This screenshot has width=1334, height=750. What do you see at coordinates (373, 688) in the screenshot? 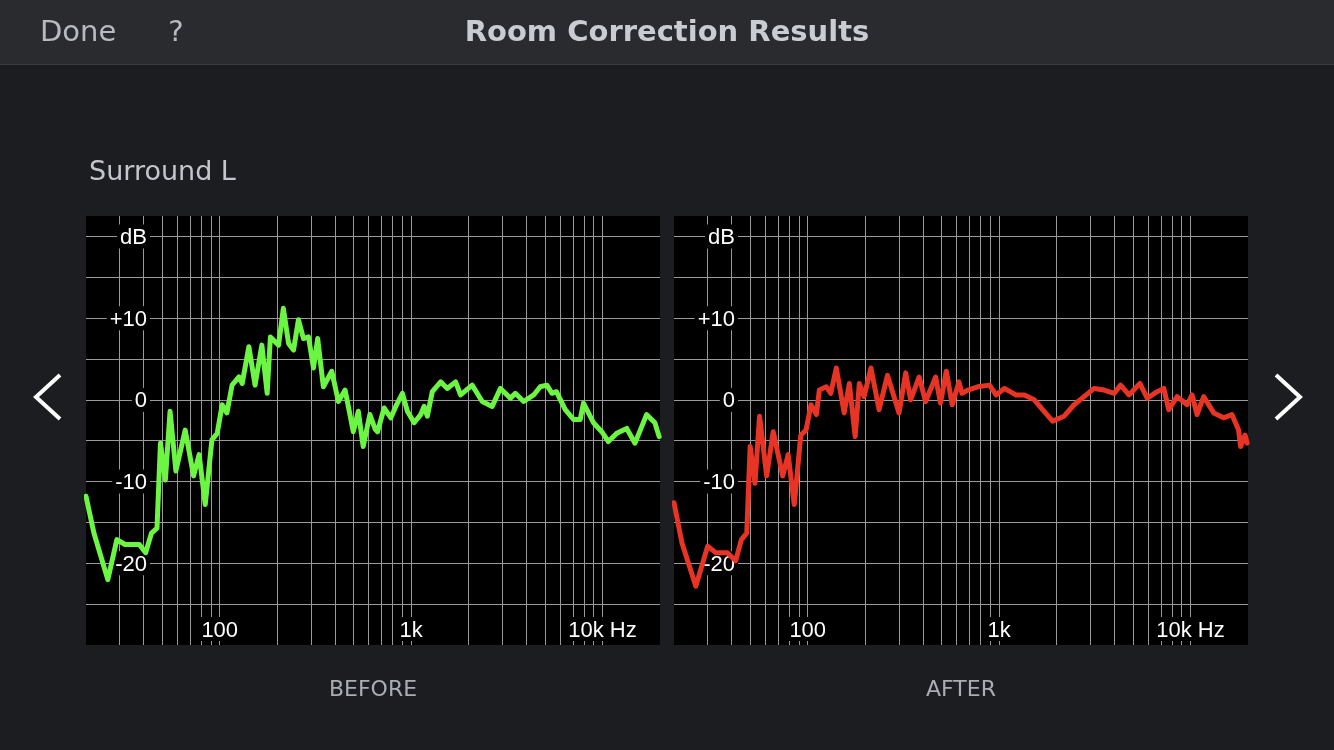
I see `x-axis-title: BEFORE` at bounding box center [373, 688].